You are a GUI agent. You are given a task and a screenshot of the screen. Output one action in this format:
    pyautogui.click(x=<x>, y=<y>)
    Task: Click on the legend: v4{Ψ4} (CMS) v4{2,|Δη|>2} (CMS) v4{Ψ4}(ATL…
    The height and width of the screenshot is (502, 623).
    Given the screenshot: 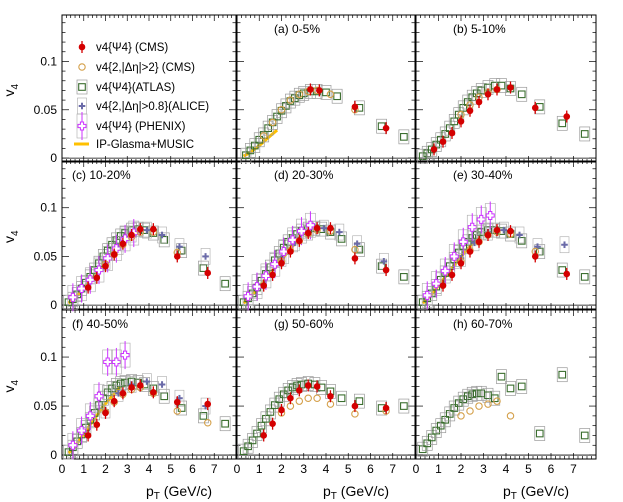 What is the action you would take?
    pyautogui.click(x=141, y=96)
    